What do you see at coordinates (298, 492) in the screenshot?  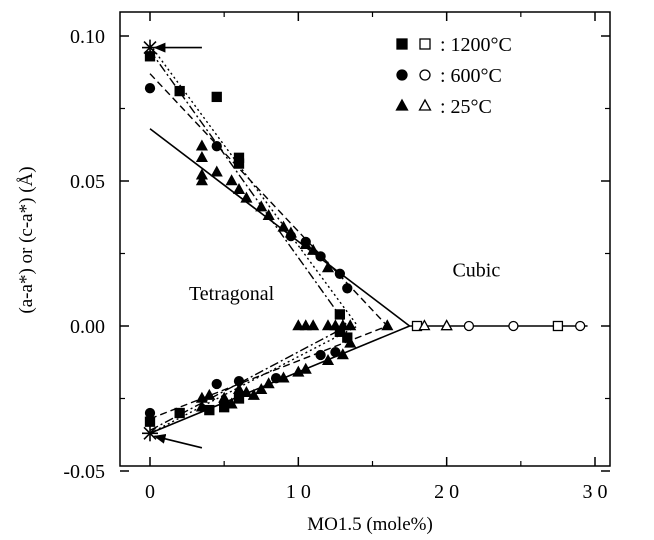 I see `x-tick-label: 1 0` at bounding box center [298, 492].